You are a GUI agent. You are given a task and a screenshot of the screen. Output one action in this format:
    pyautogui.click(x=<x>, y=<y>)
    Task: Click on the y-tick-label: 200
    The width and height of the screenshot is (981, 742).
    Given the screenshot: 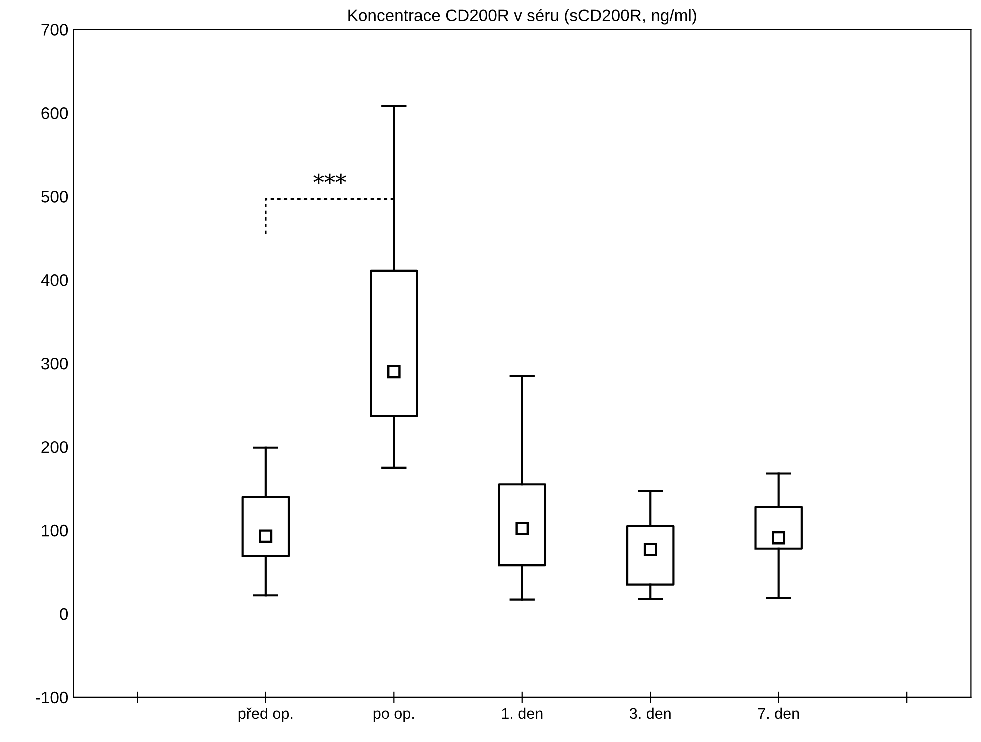 What is the action you would take?
    pyautogui.click(x=55, y=447)
    